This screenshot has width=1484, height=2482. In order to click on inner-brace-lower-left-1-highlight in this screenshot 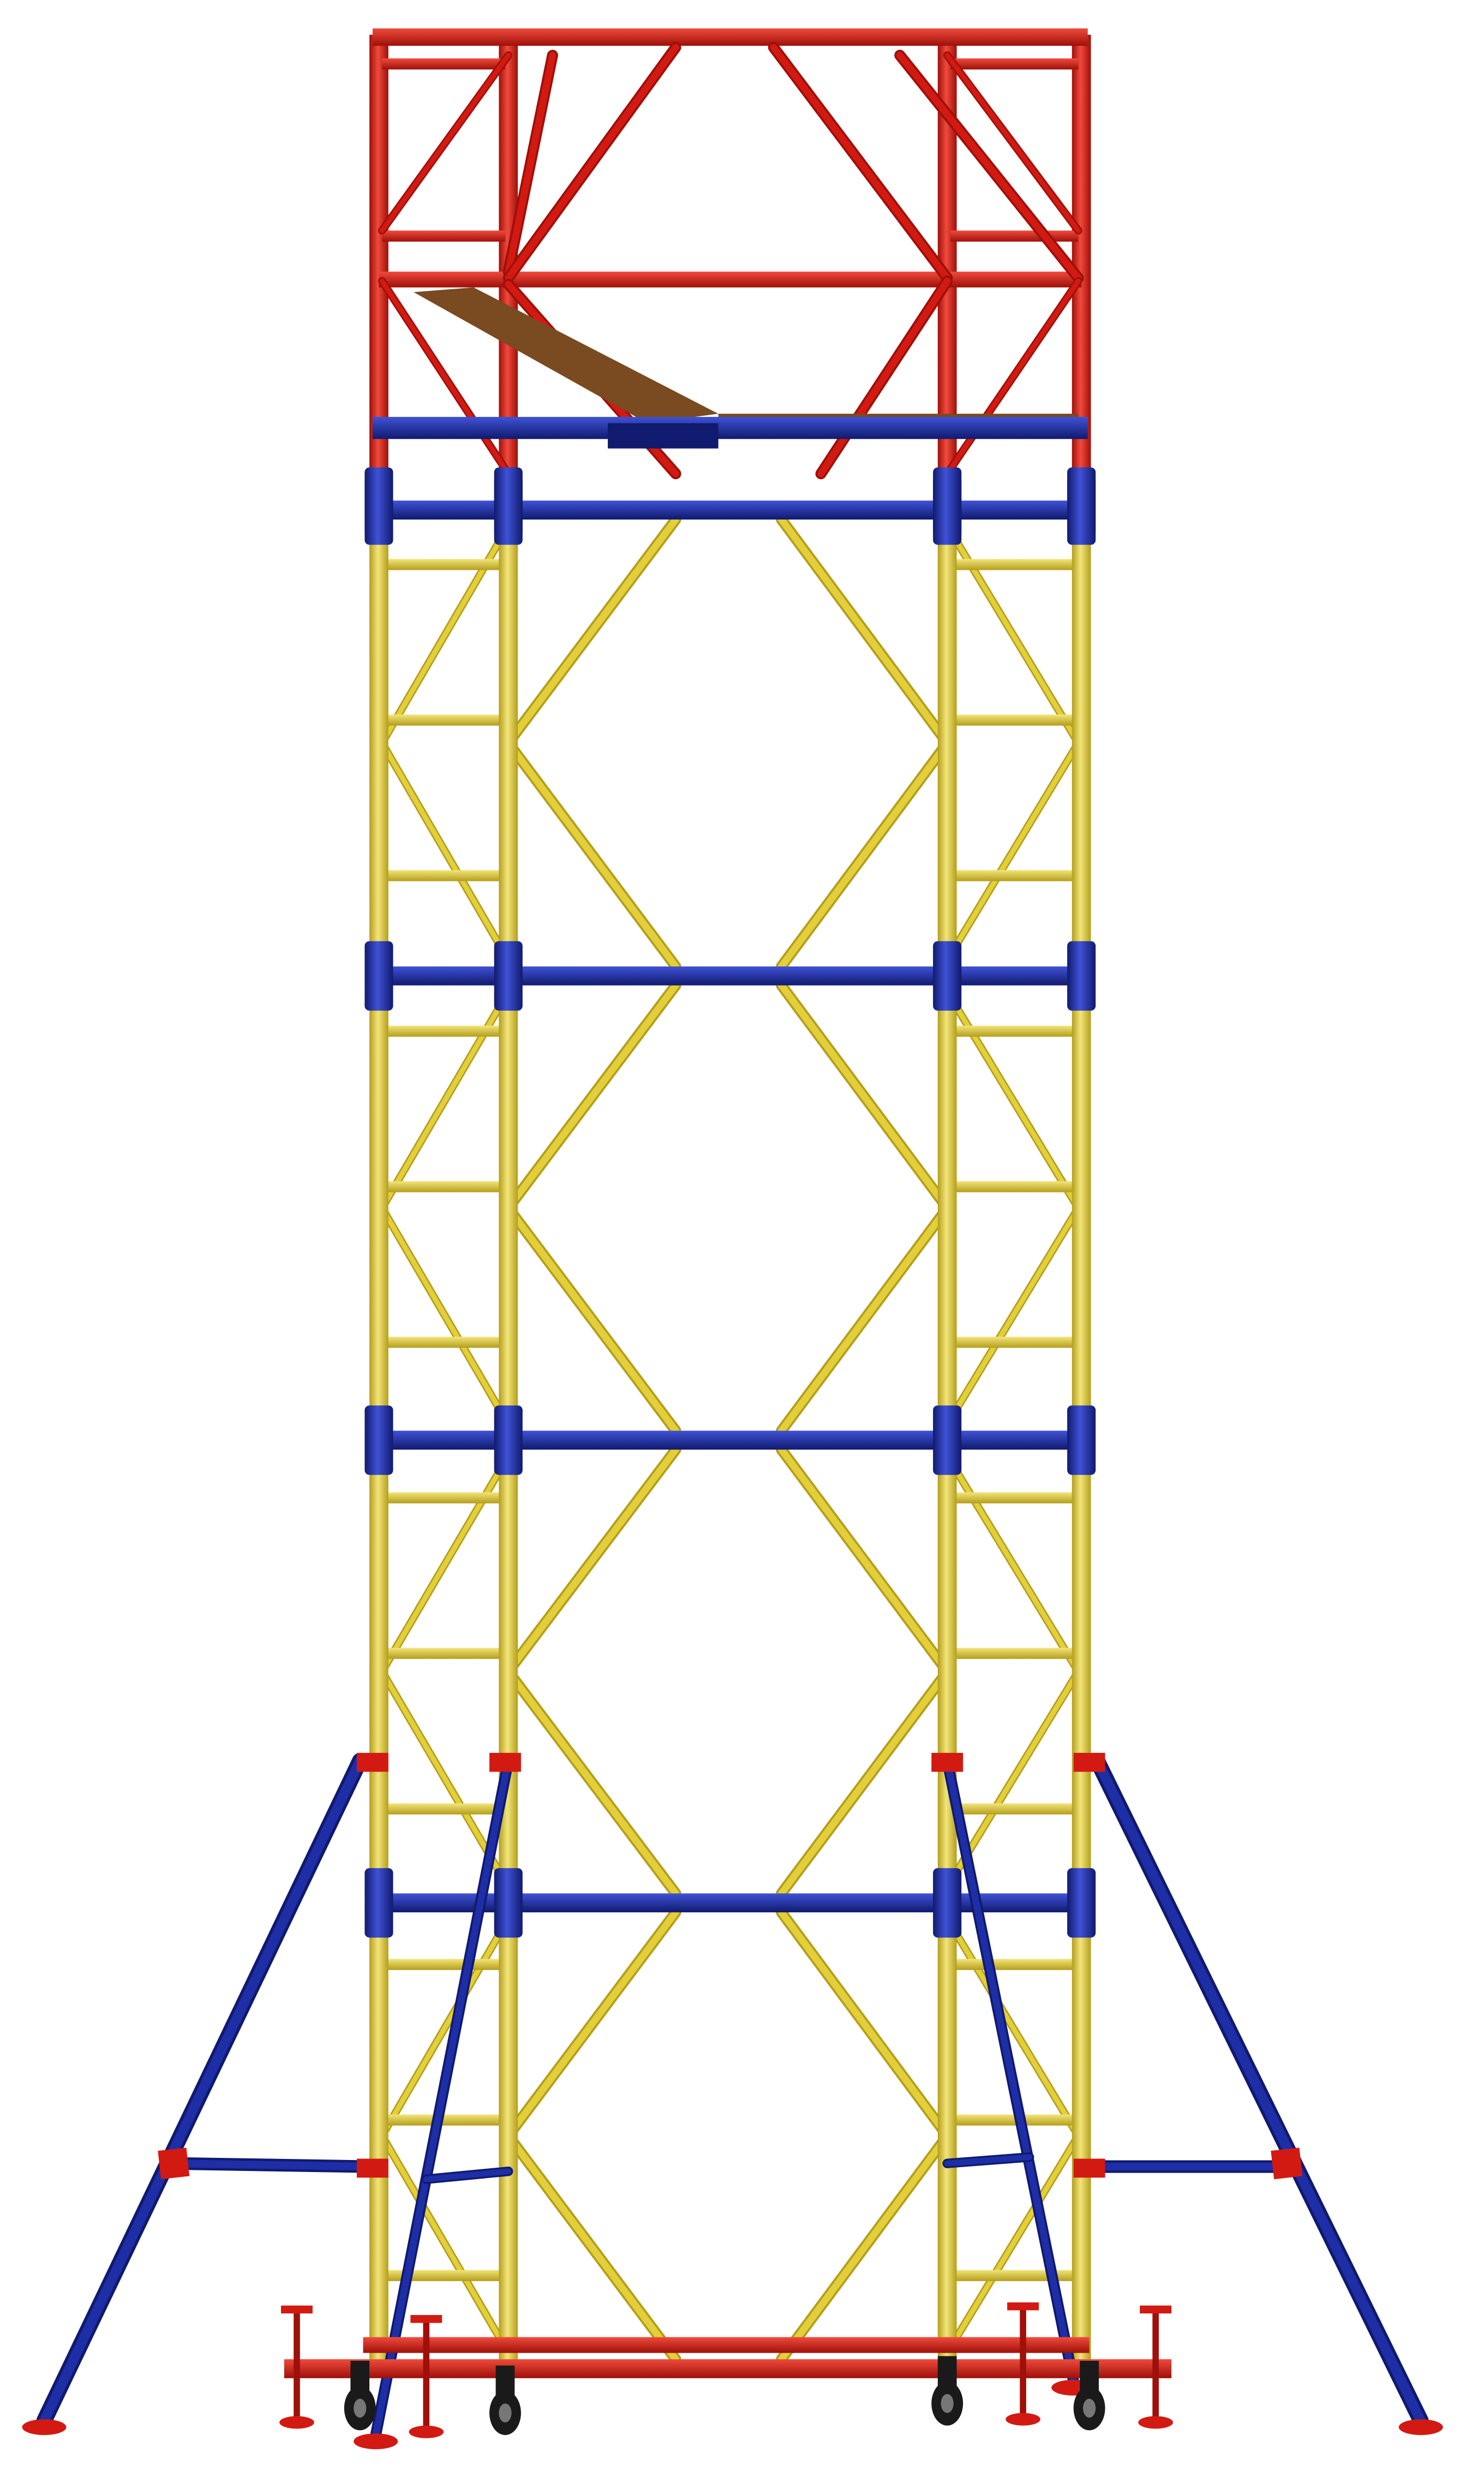, I will do `click(592, 854)`.